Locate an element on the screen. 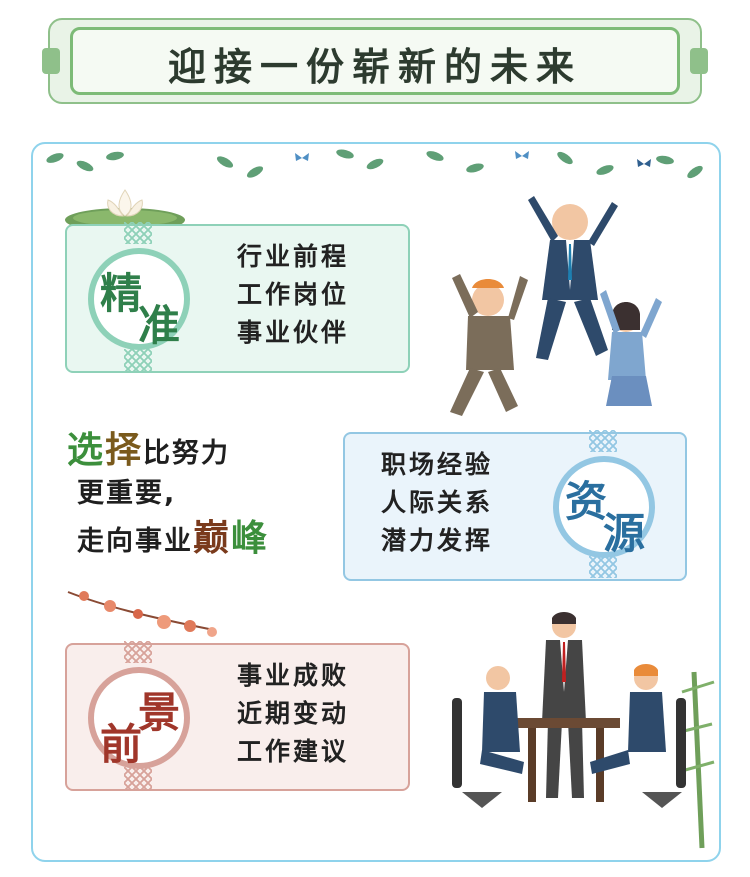 This screenshot has width=750, height=877. badge-char: 景 is located at coordinates (159, 712).